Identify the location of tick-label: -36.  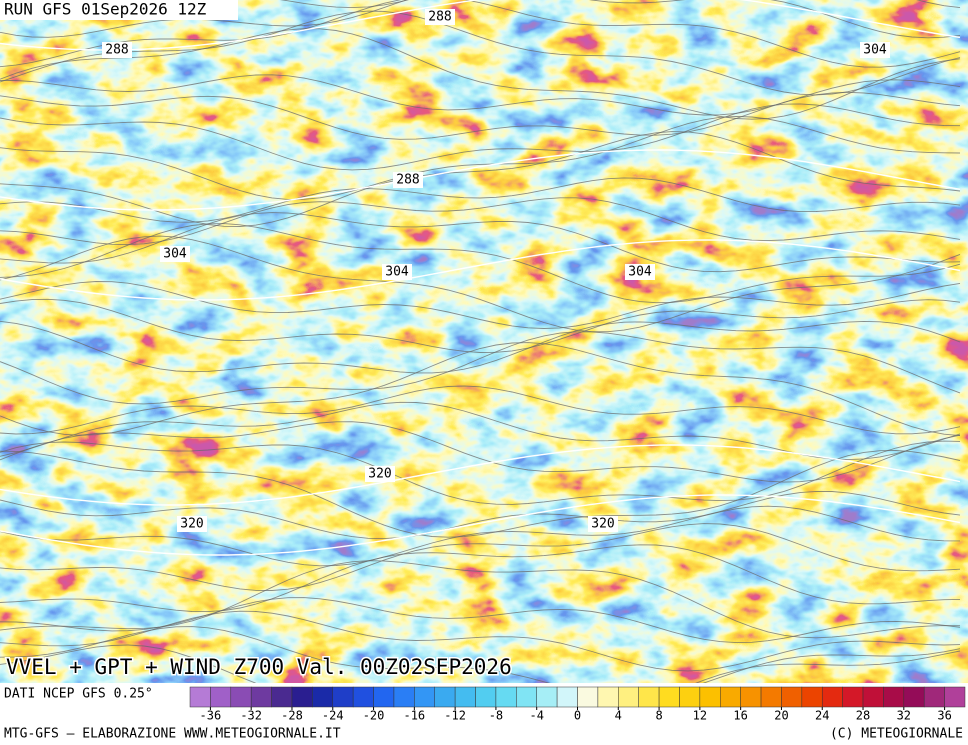
(211, 716).